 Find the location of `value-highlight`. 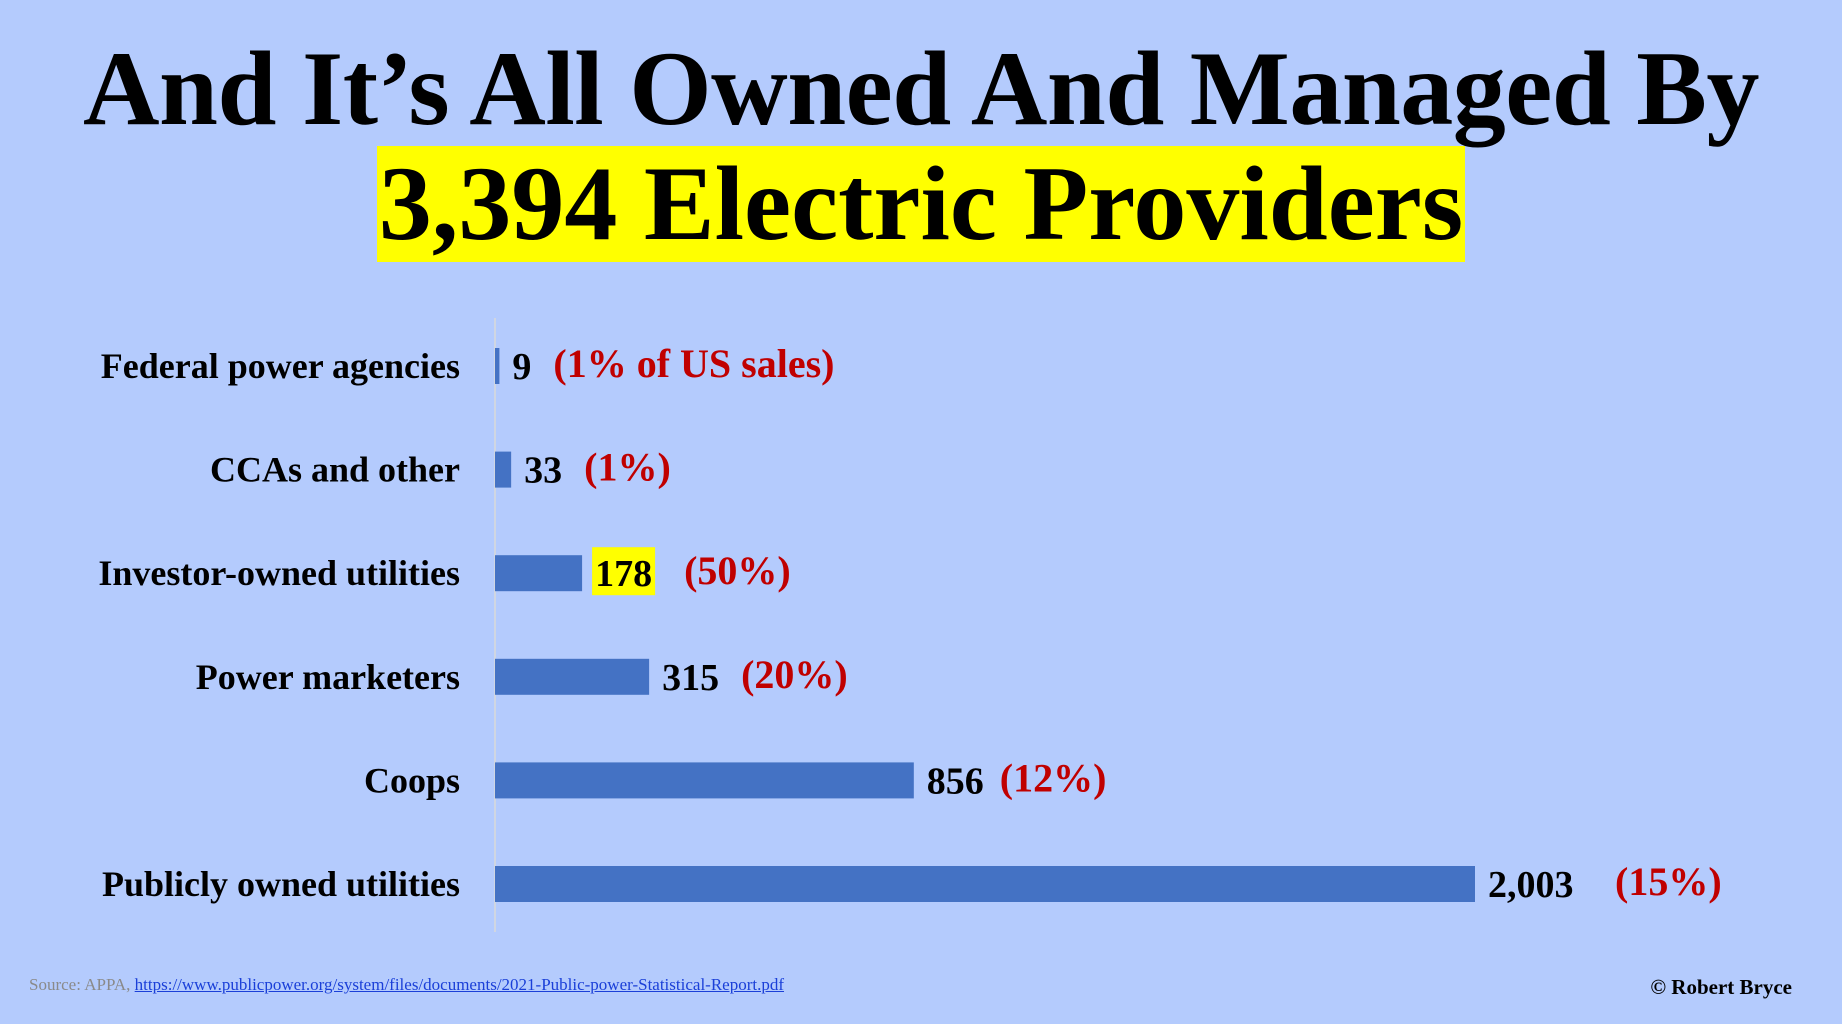

value-highlight is located at coordinates (624, 571).